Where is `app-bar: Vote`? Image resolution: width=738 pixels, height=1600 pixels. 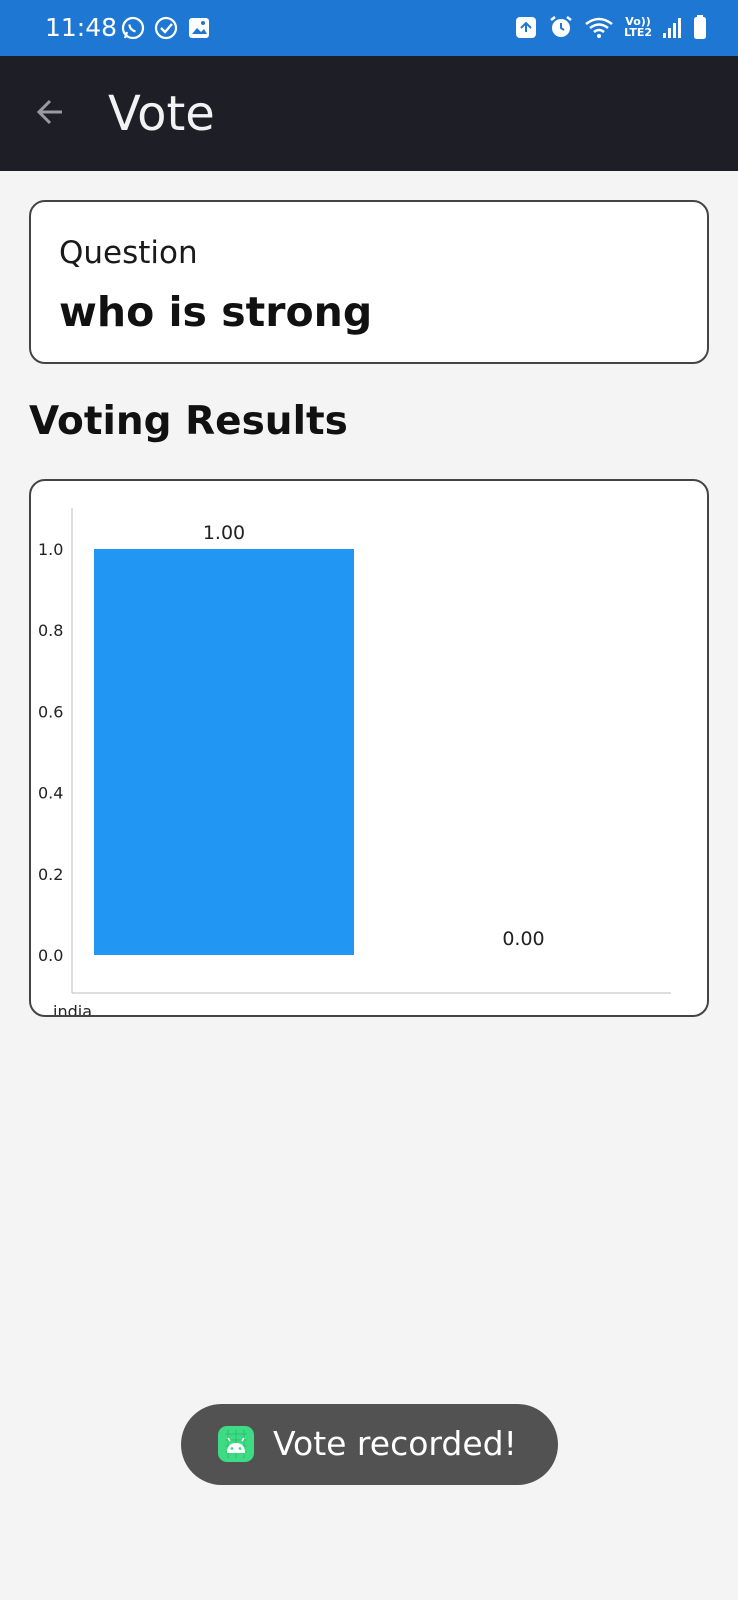
app-bar: Vote is located at coordinates (369, 113).